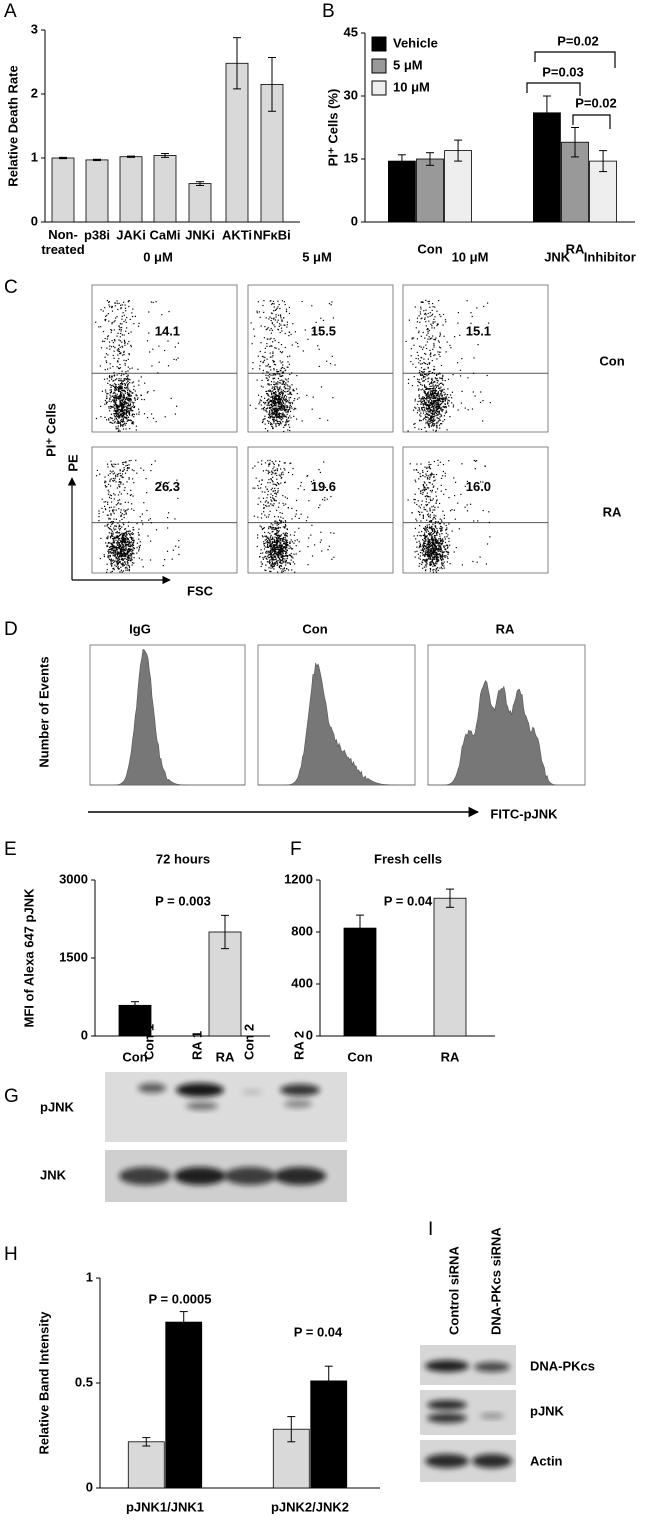 The width and height of the screenshot is (648, 1521). Describe the element at coordinates (578, 40) in the screenshot. I see `annotation: P=0.02` at that location.